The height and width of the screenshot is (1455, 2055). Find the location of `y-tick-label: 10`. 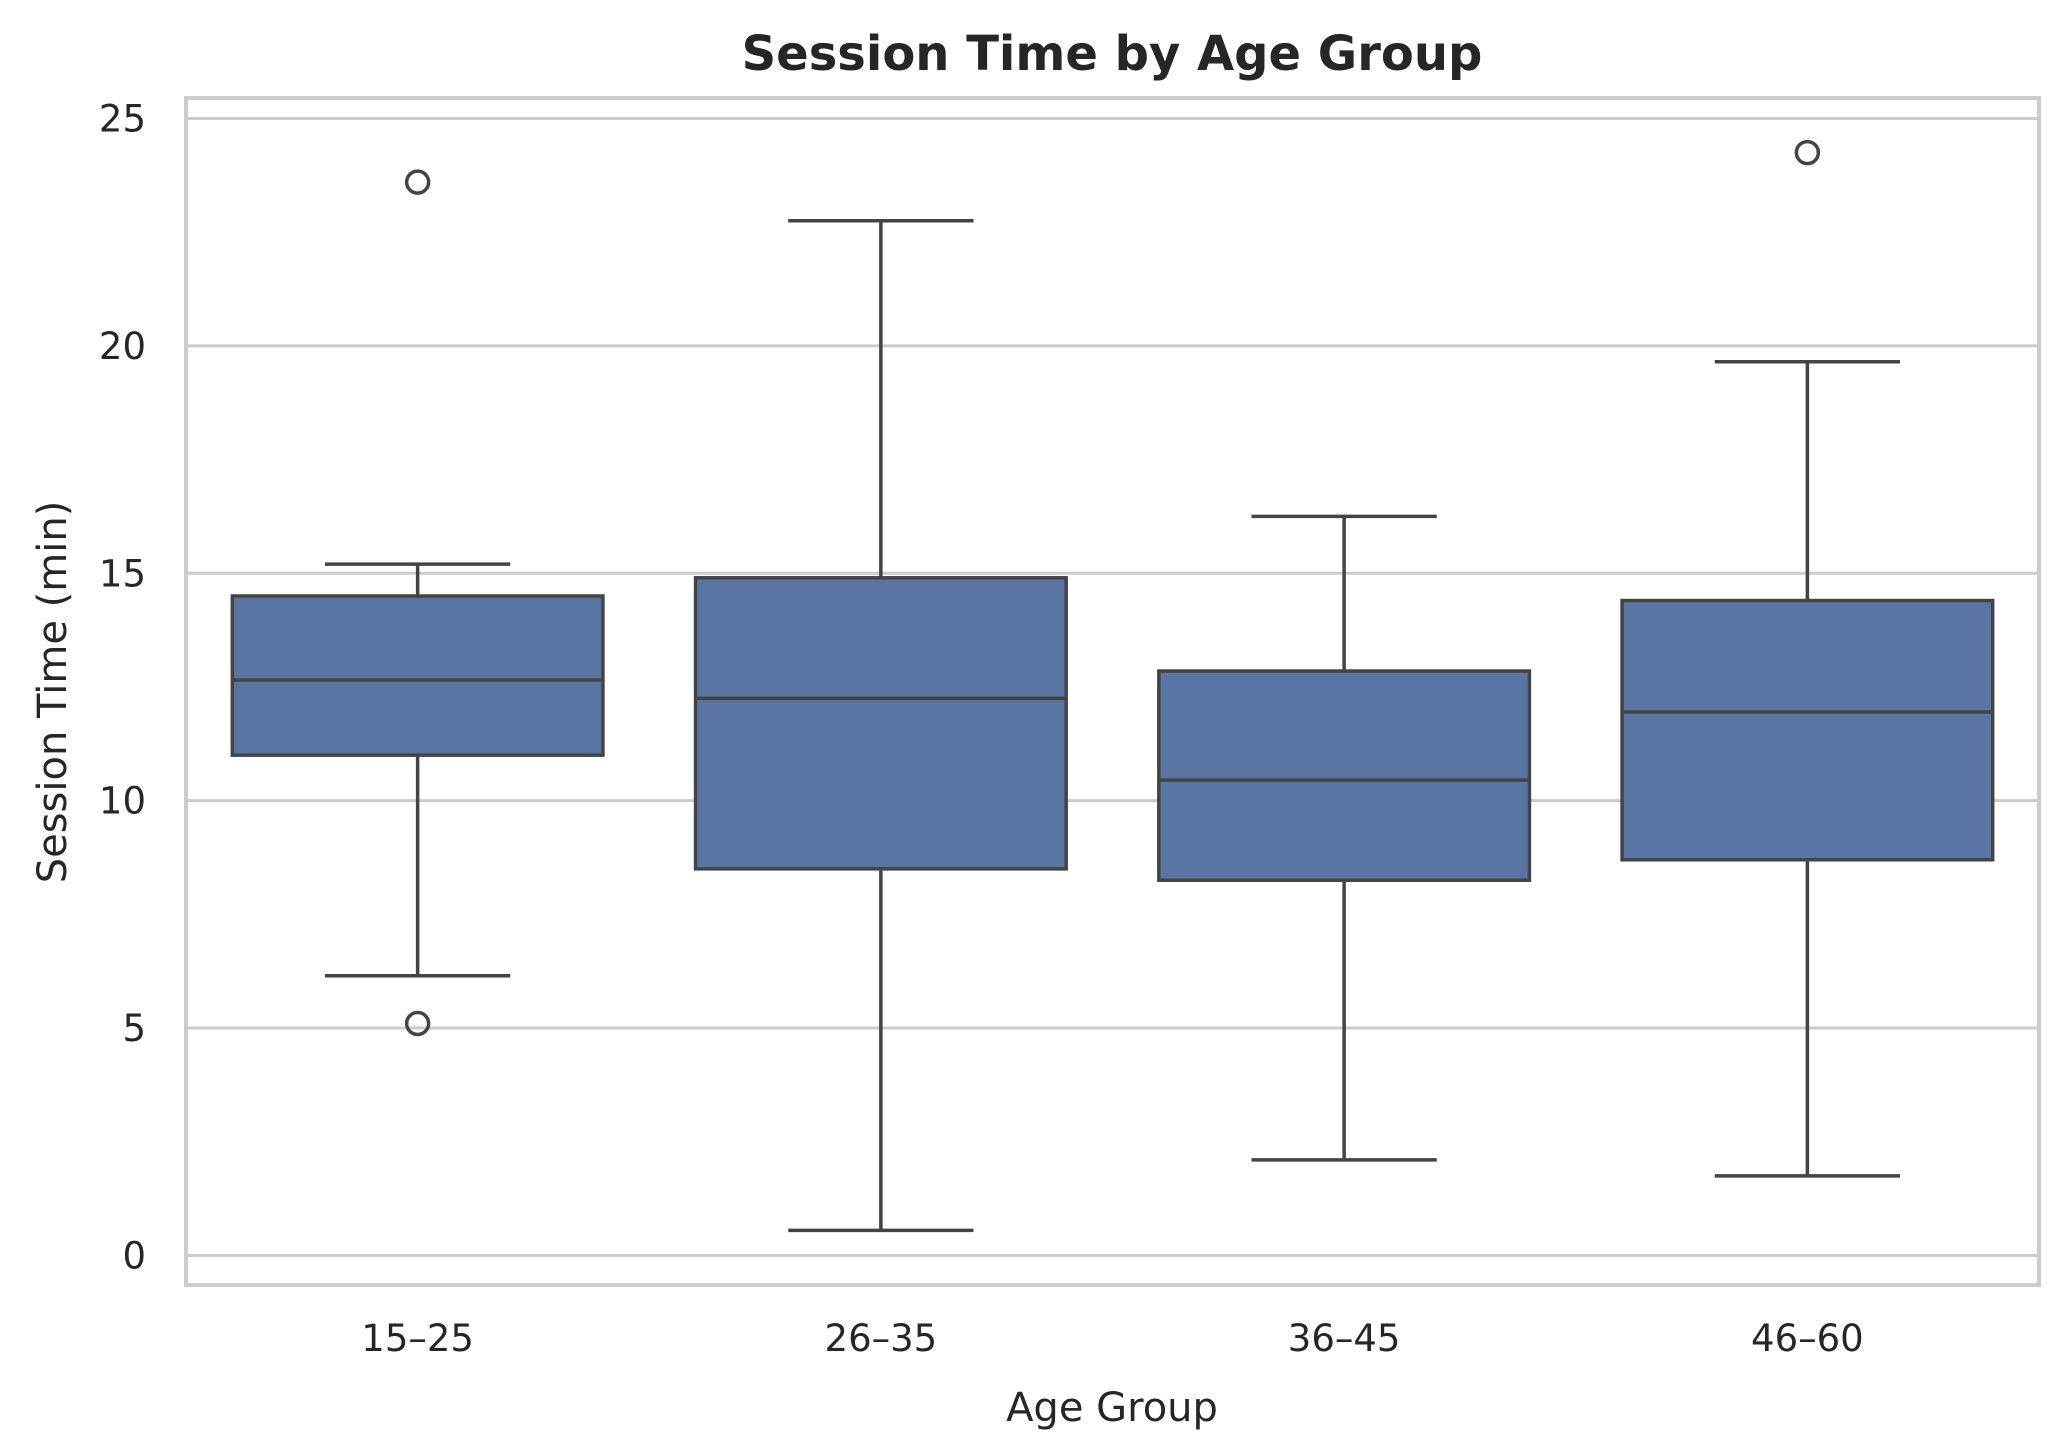

y-tick-label: 10 is located at coordinates (122, 801).